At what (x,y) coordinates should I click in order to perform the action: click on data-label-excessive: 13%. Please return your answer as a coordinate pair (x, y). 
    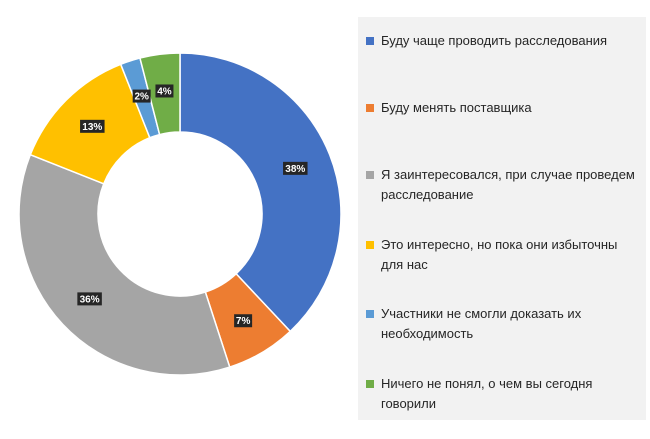
    Looking at the image, I should click on (92, 126).